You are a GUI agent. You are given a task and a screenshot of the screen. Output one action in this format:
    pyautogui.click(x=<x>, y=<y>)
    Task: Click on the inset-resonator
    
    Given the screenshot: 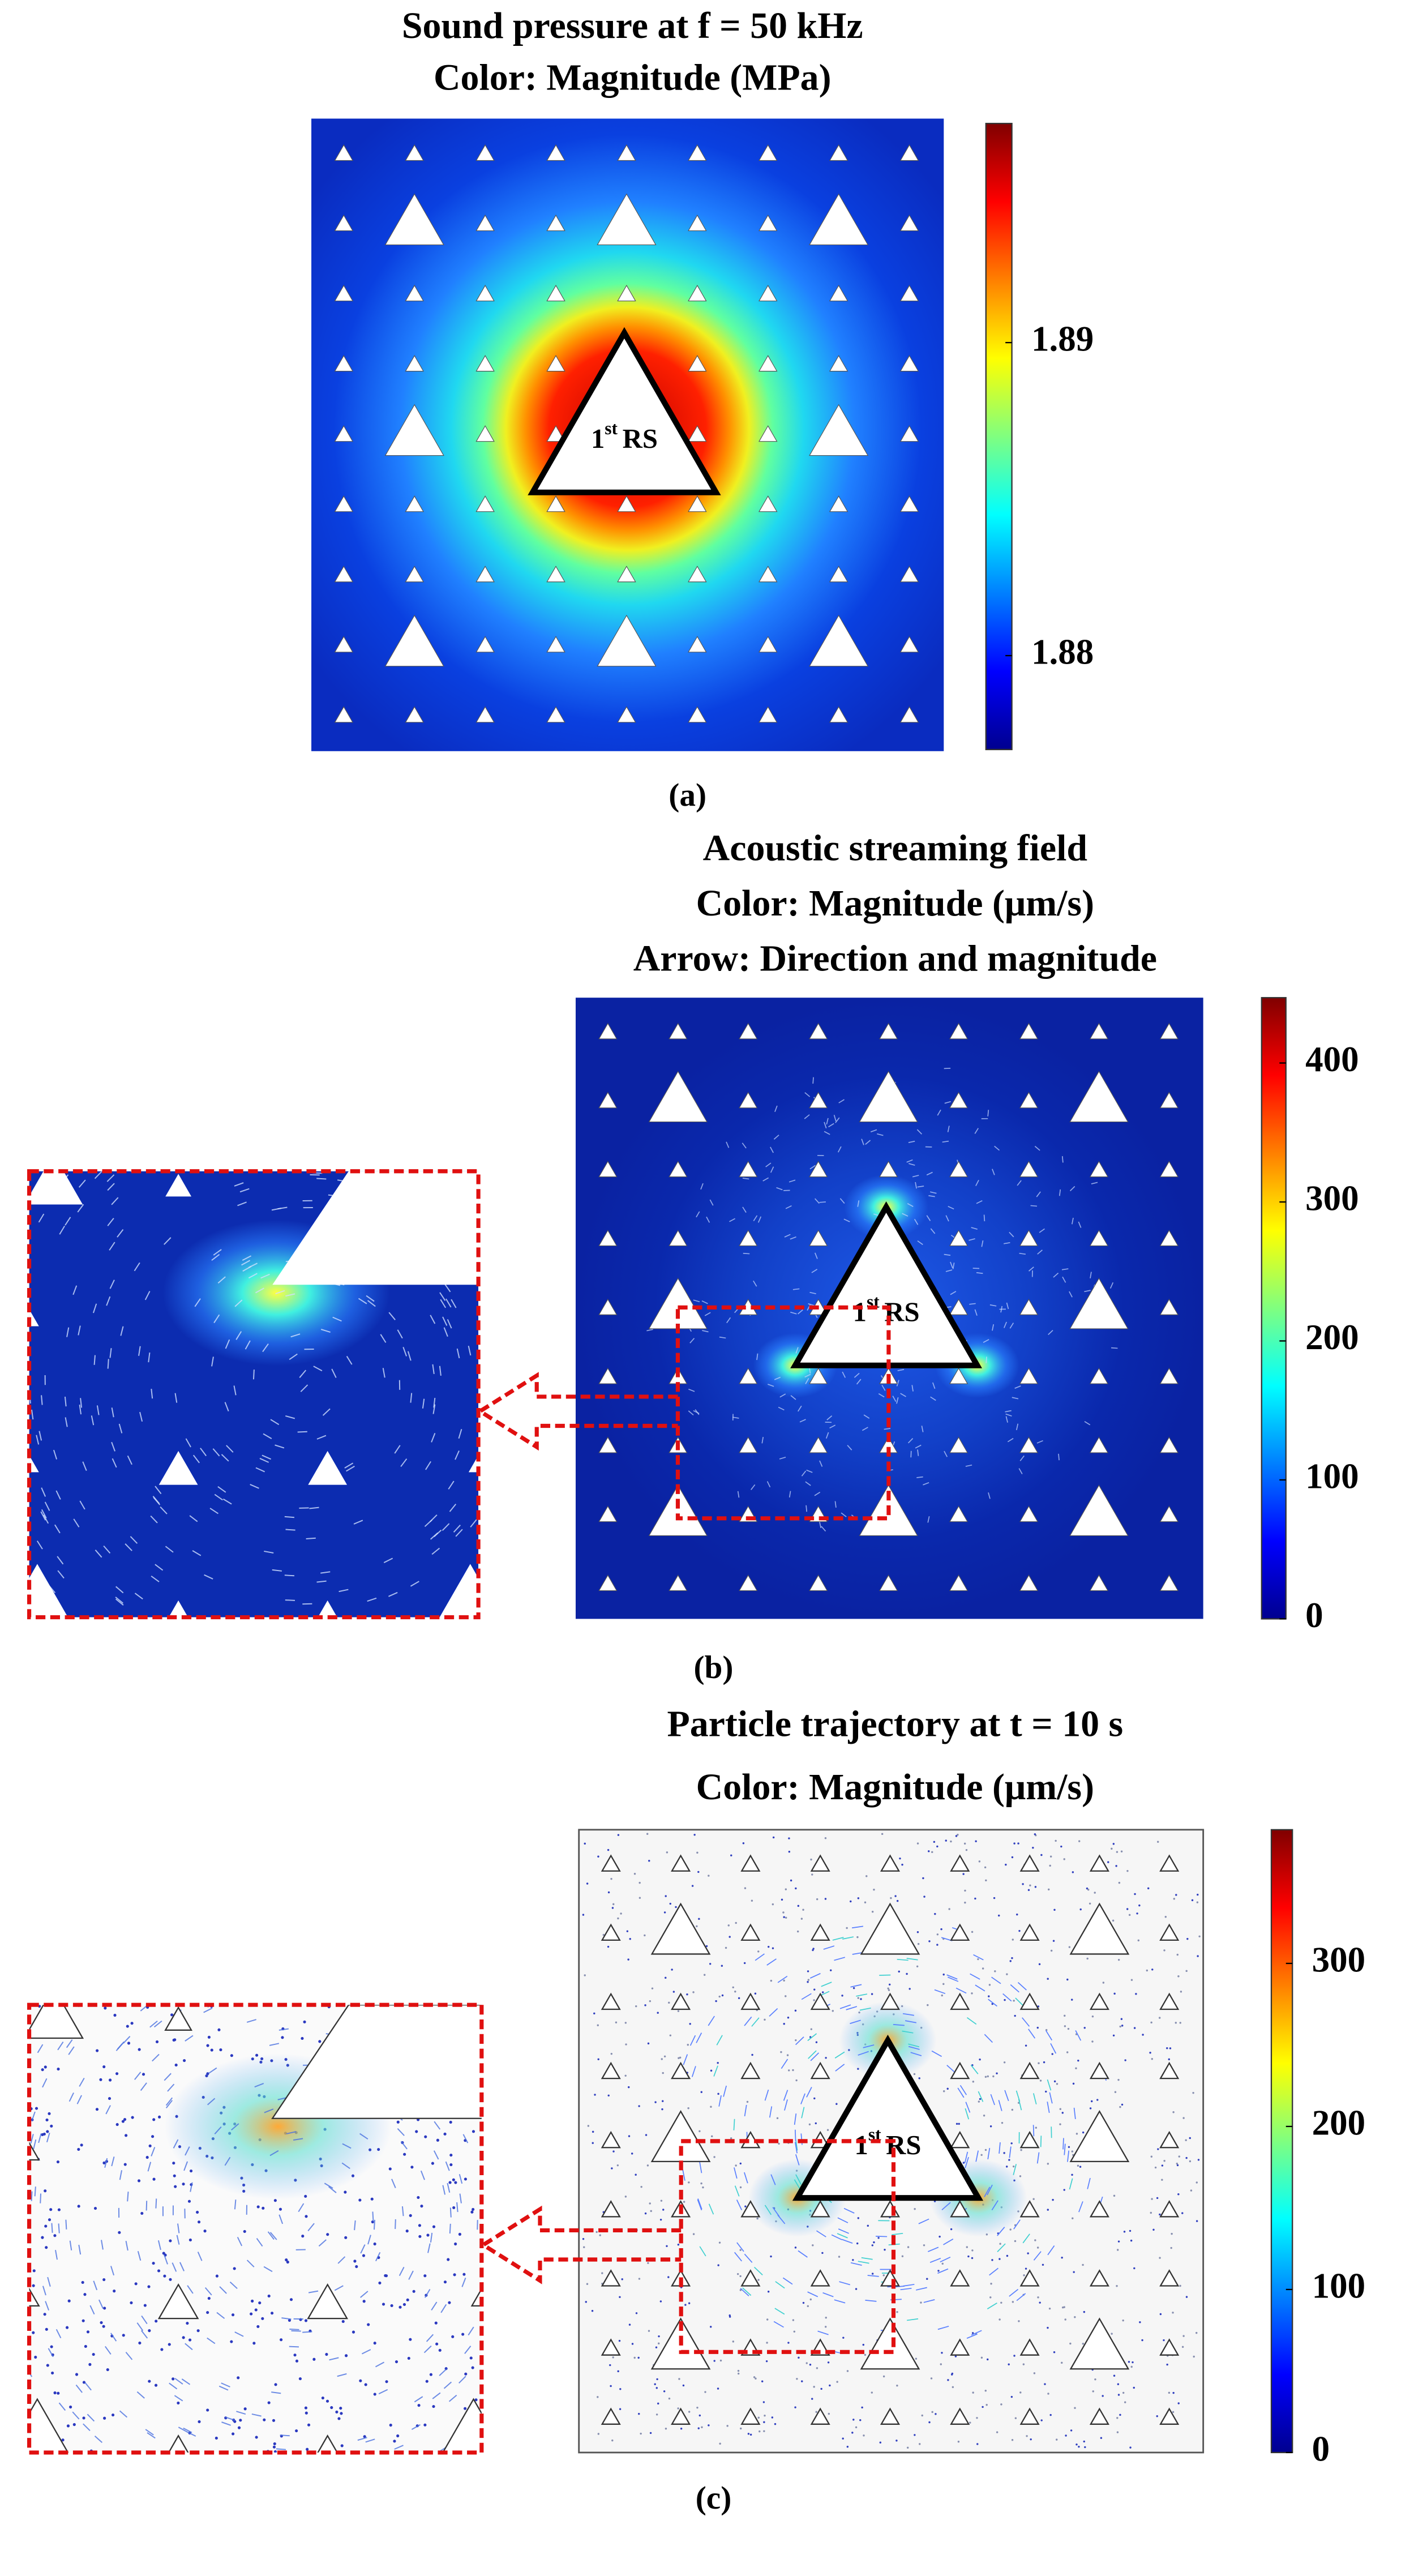 What is the action you would take?
    pyautogui.click(x=377, y=2062)
    